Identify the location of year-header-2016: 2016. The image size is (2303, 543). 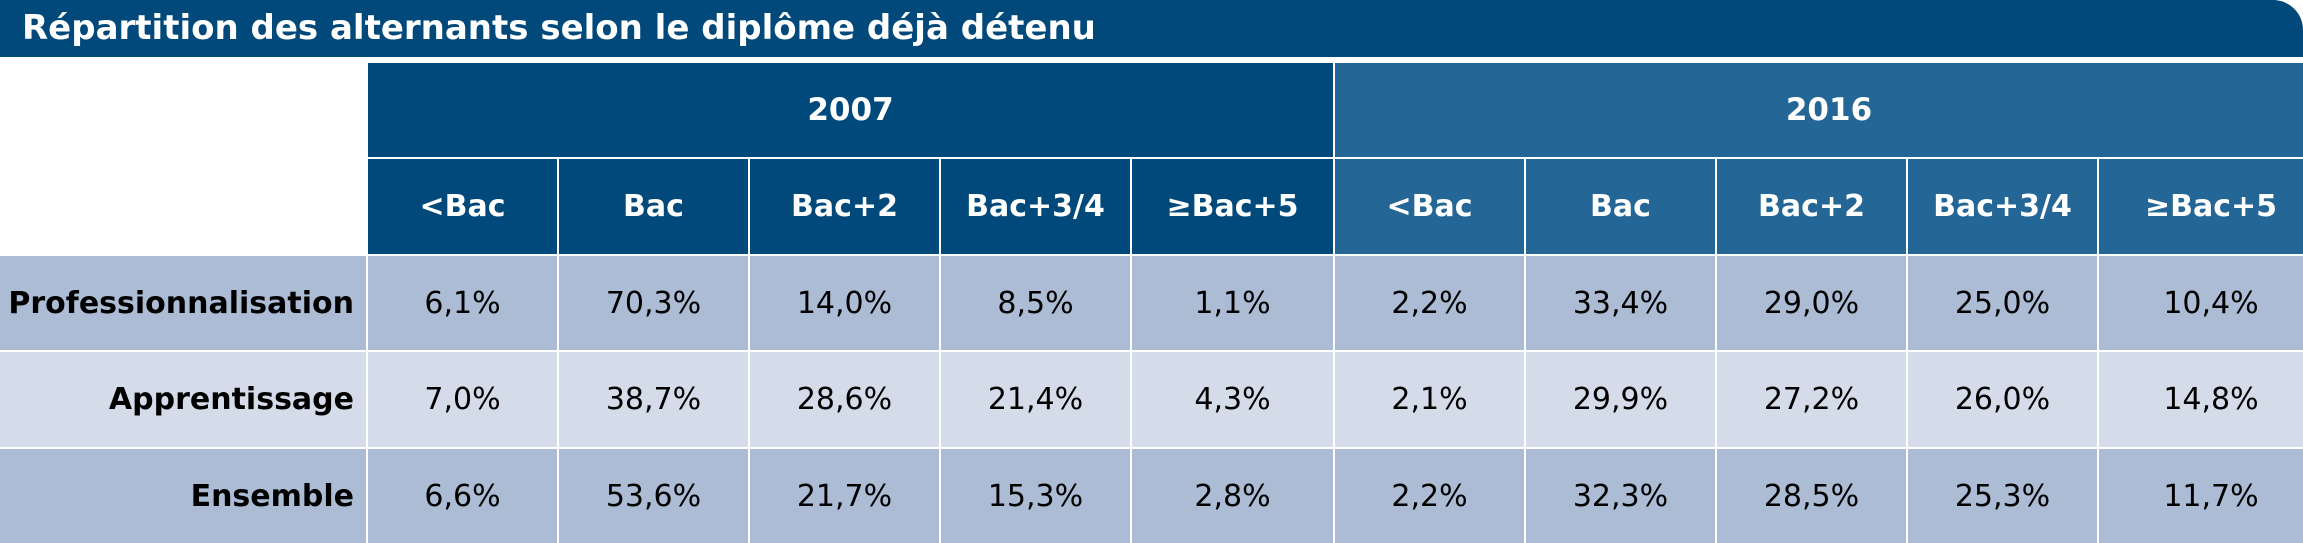
(1819, 110).